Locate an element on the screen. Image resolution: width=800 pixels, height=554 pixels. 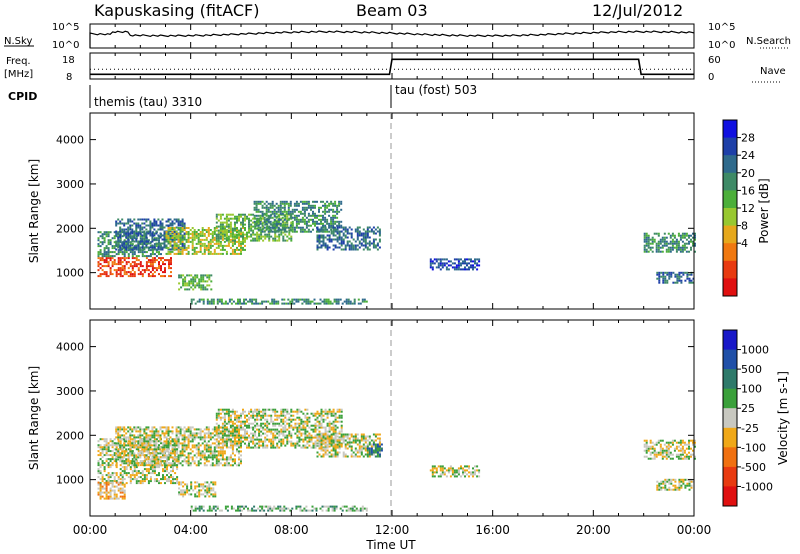
velocity-heatmap is located at coordinates (396, 460).